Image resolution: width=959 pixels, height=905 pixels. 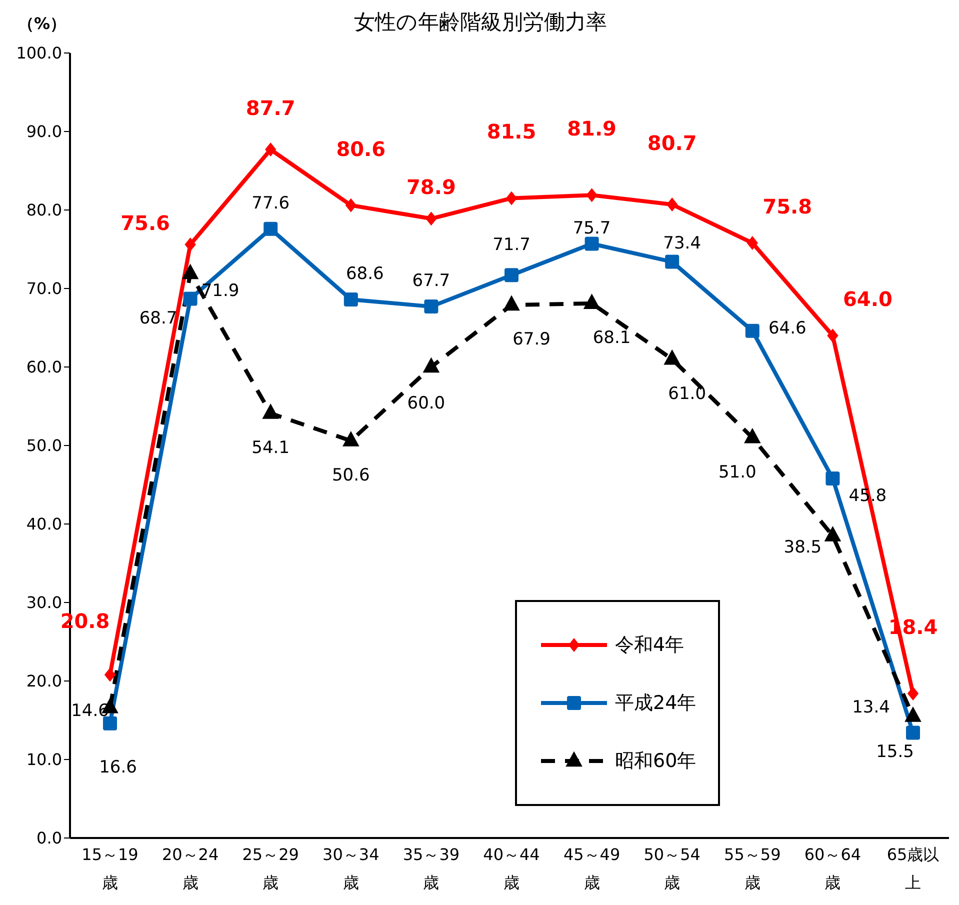 What do you see at coordinates (655, 703) in the screenshot?
I see `legend-label: 平成24年` at bounding box center [655, 703].